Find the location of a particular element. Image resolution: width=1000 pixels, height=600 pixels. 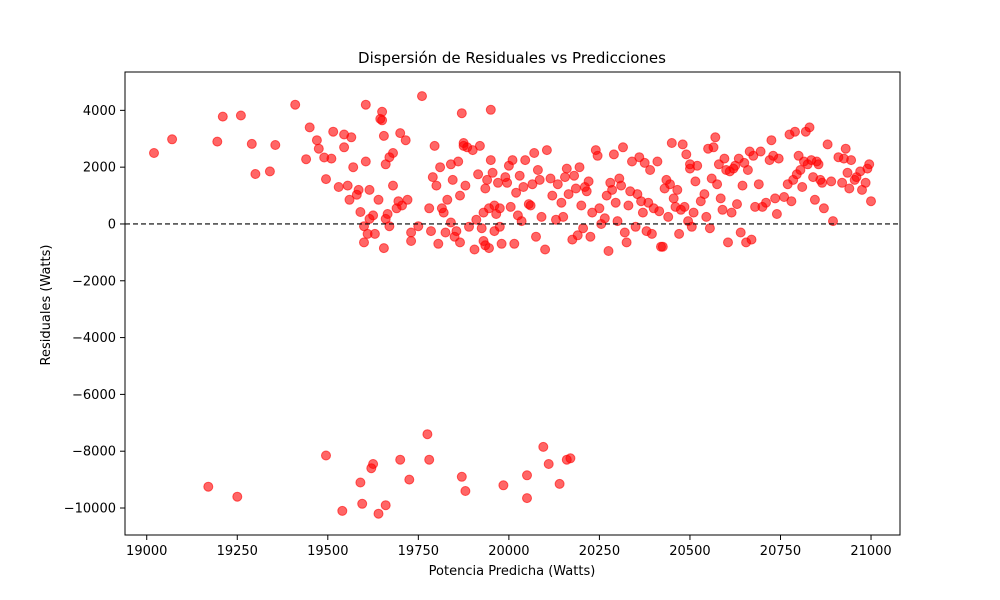

y-tick-label-1: −8000 is located at coordinates (94, 452).